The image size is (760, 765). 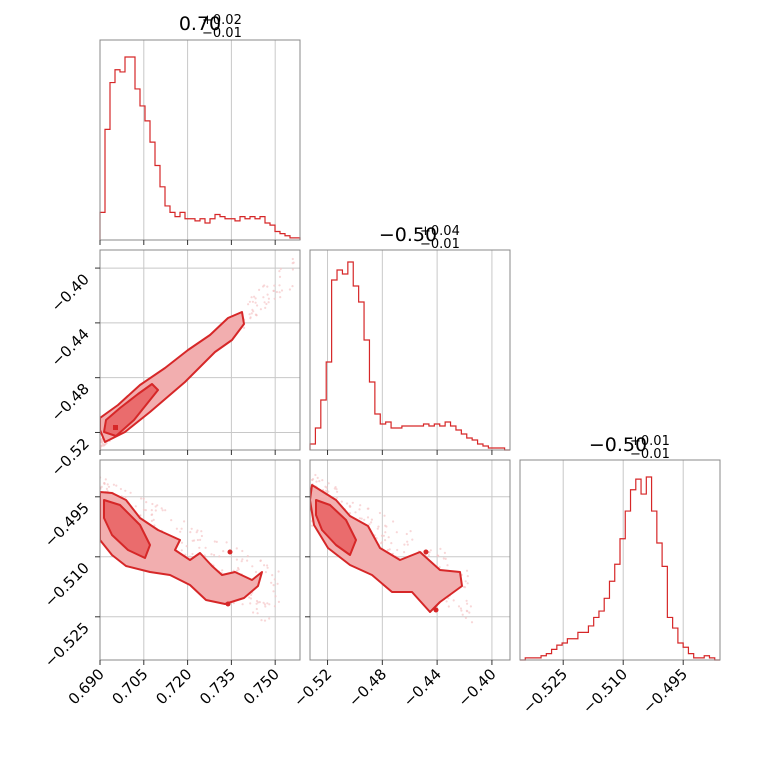 What do you see at coordinates (200, 24) in the screenshot?
I see `title-param-0: 0.70` at bounding box center [200, 24].